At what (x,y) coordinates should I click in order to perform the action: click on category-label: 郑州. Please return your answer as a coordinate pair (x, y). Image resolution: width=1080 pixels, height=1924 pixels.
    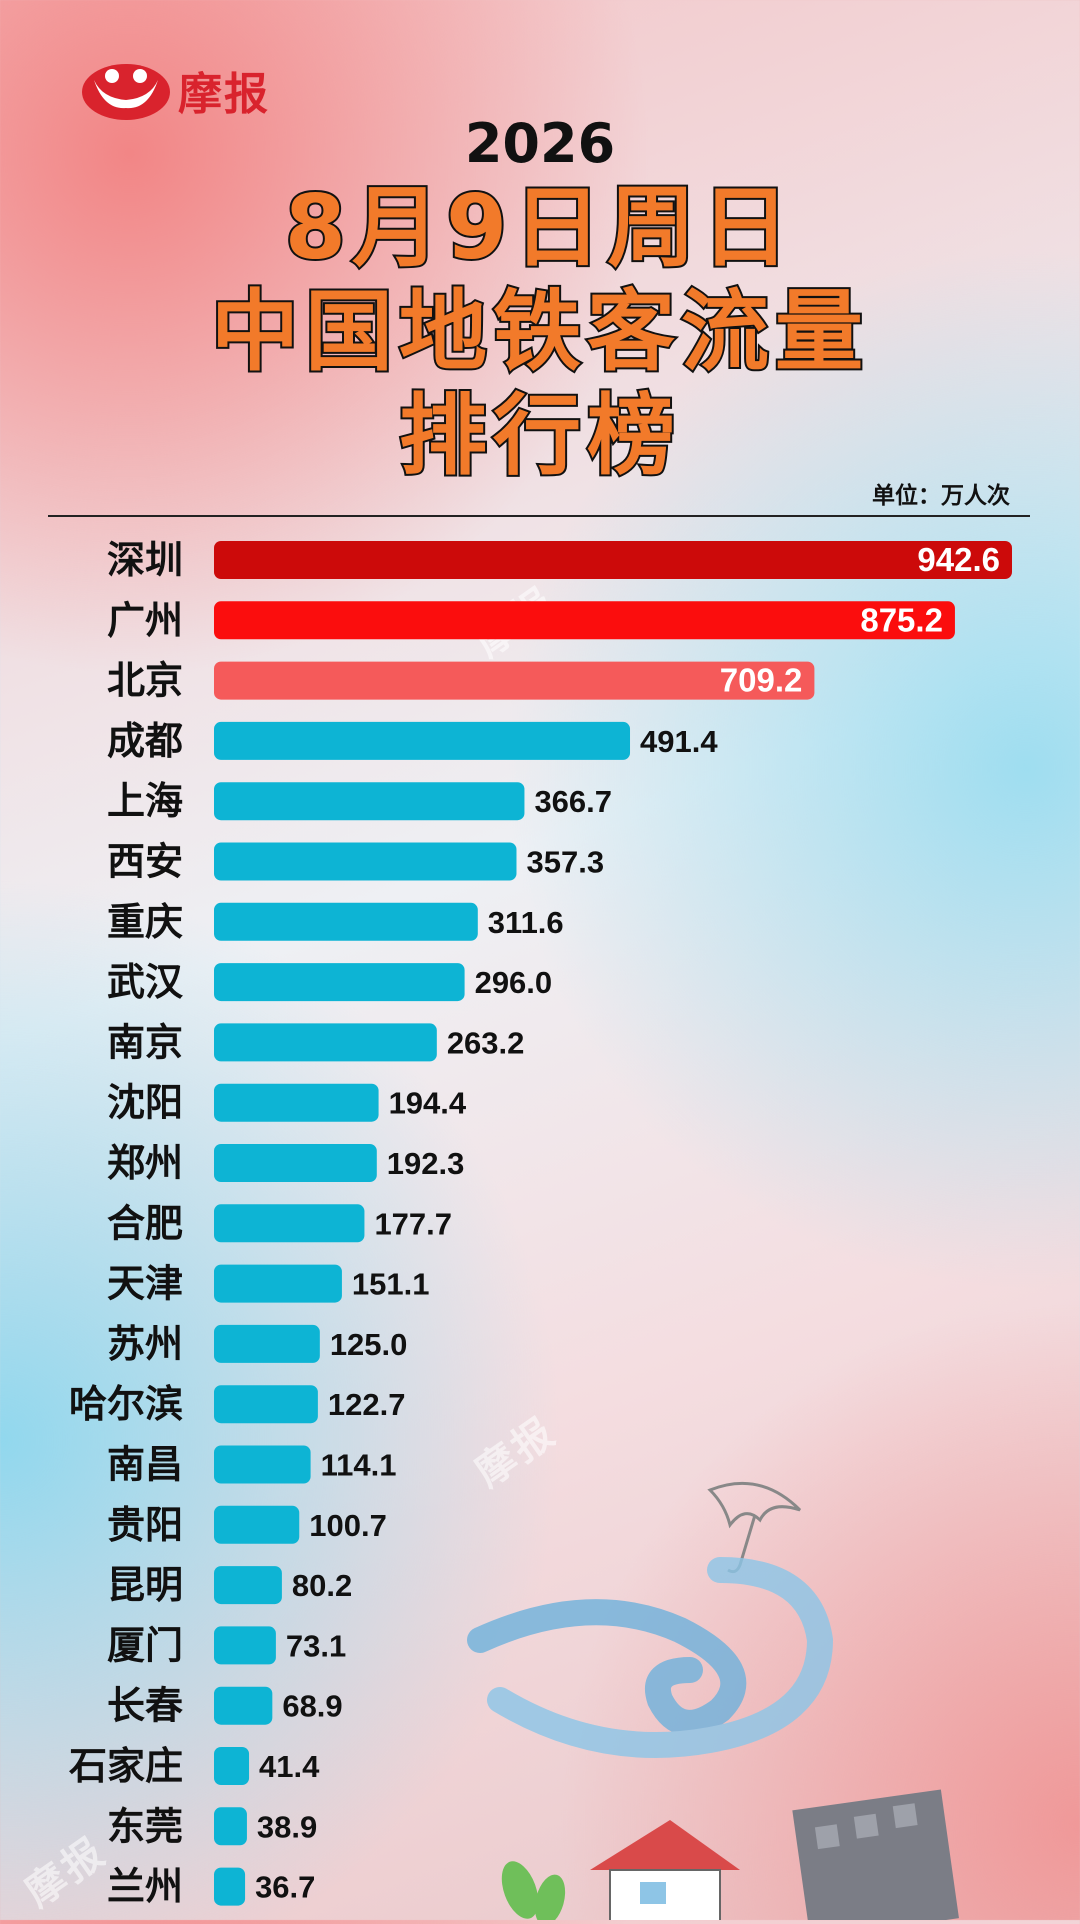
    Looking at the image, I should click on (145, 1163).